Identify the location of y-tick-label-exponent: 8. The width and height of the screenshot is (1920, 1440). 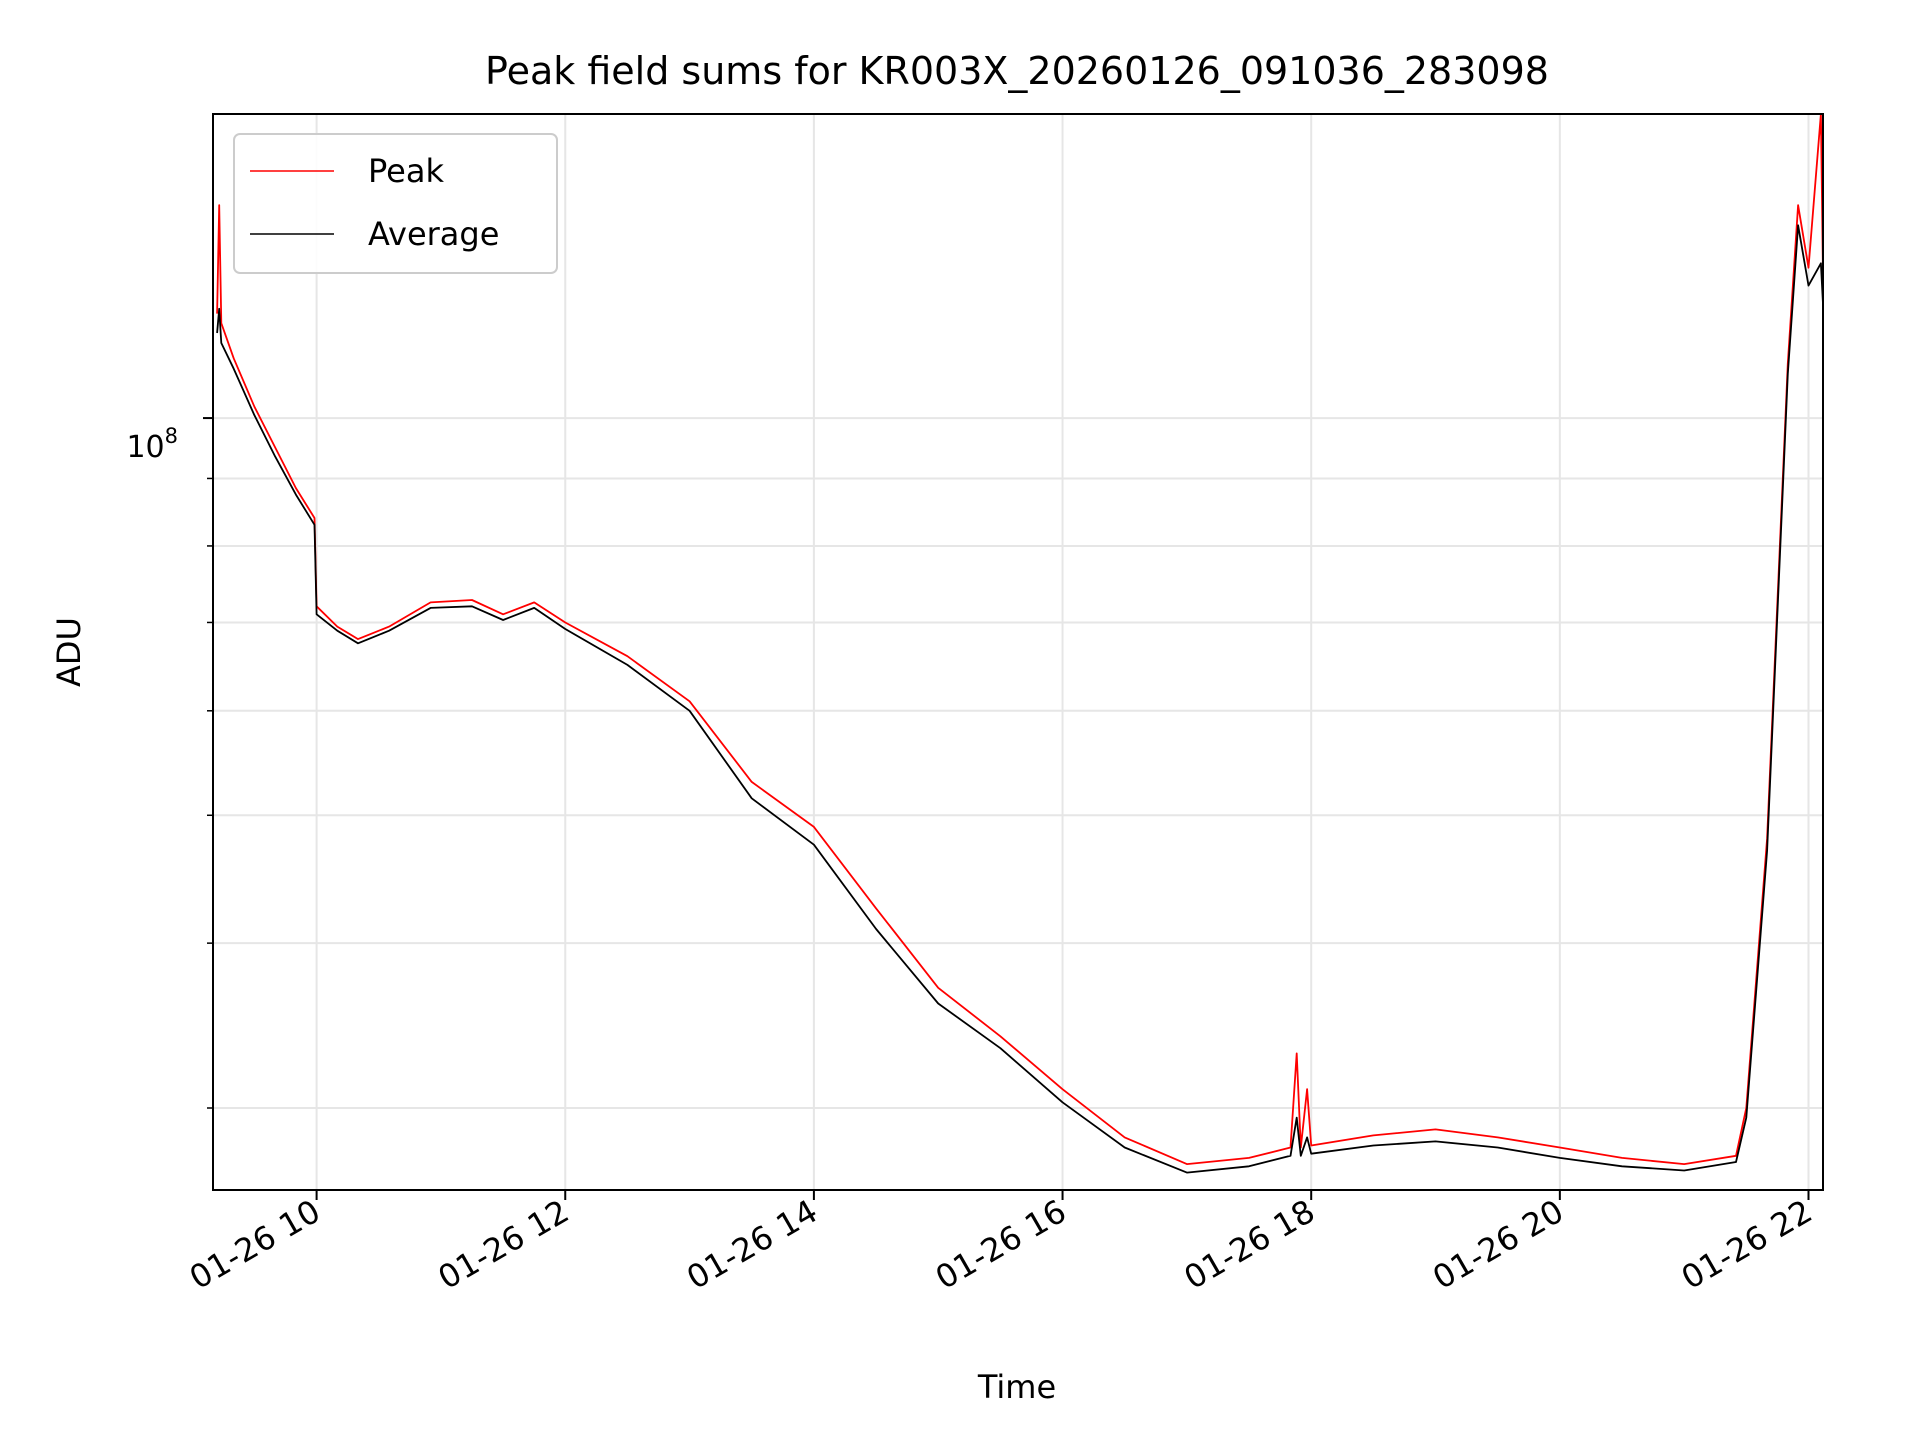
(171, 436).